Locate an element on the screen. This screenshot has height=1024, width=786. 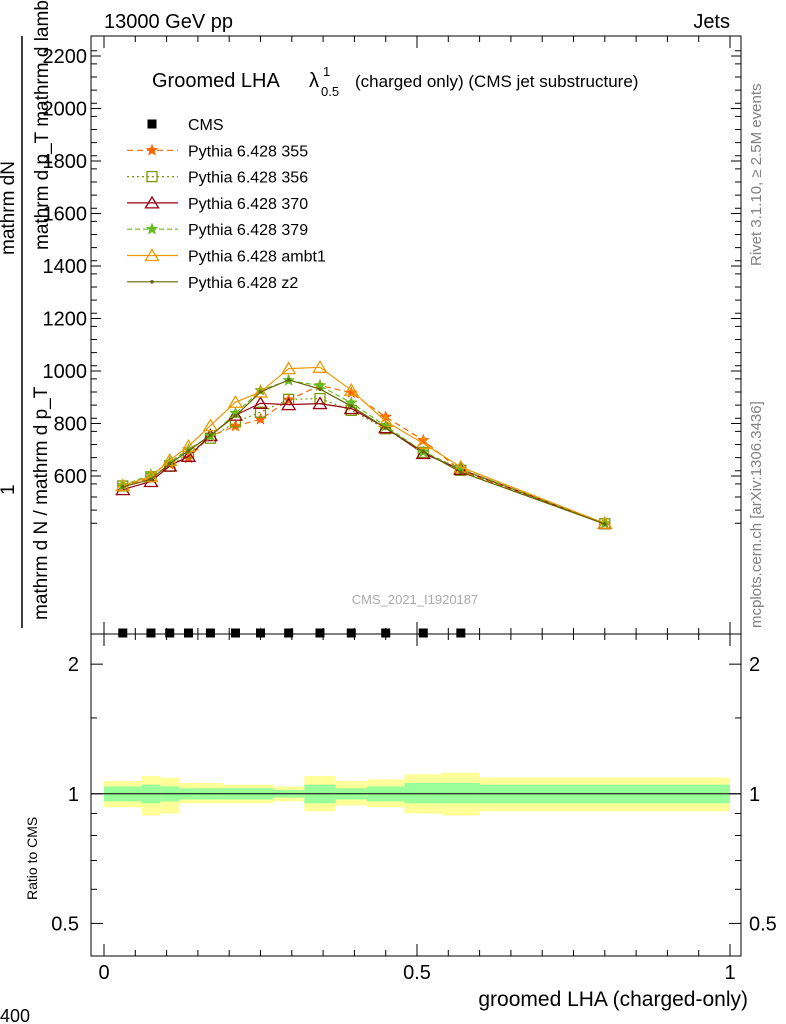
legend-label: Pythia 6.428 ambt1 is located at coordinates (257, 257).